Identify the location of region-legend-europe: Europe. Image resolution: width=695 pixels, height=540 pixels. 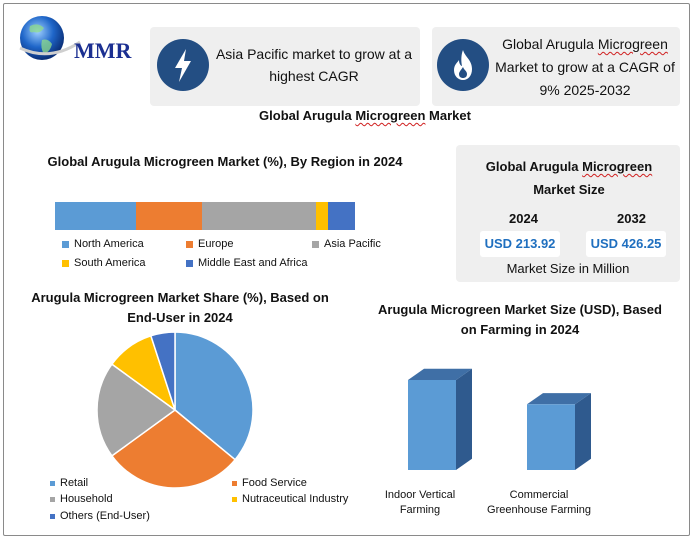
(209, 244).